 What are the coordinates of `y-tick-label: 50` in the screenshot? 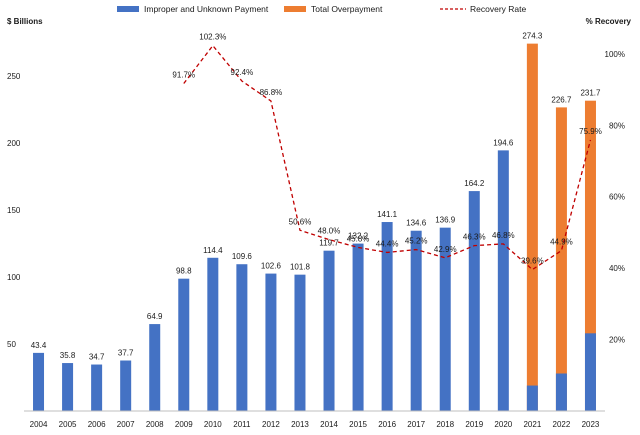 It's located at (11, 344).